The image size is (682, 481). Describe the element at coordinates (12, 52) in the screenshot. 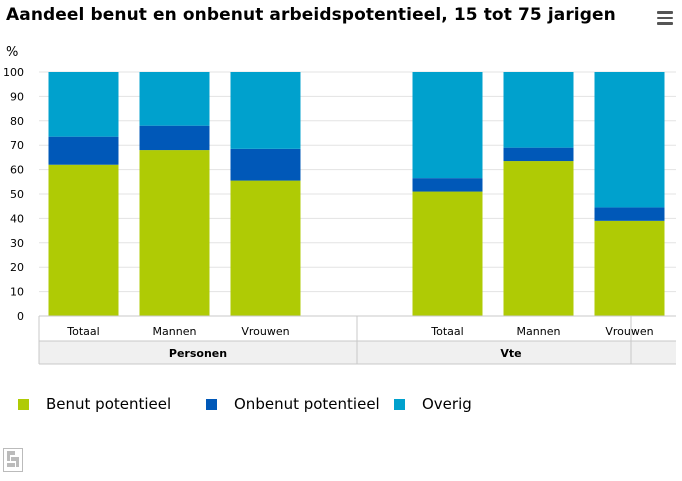

I see `y-axis-label: %` at that location.